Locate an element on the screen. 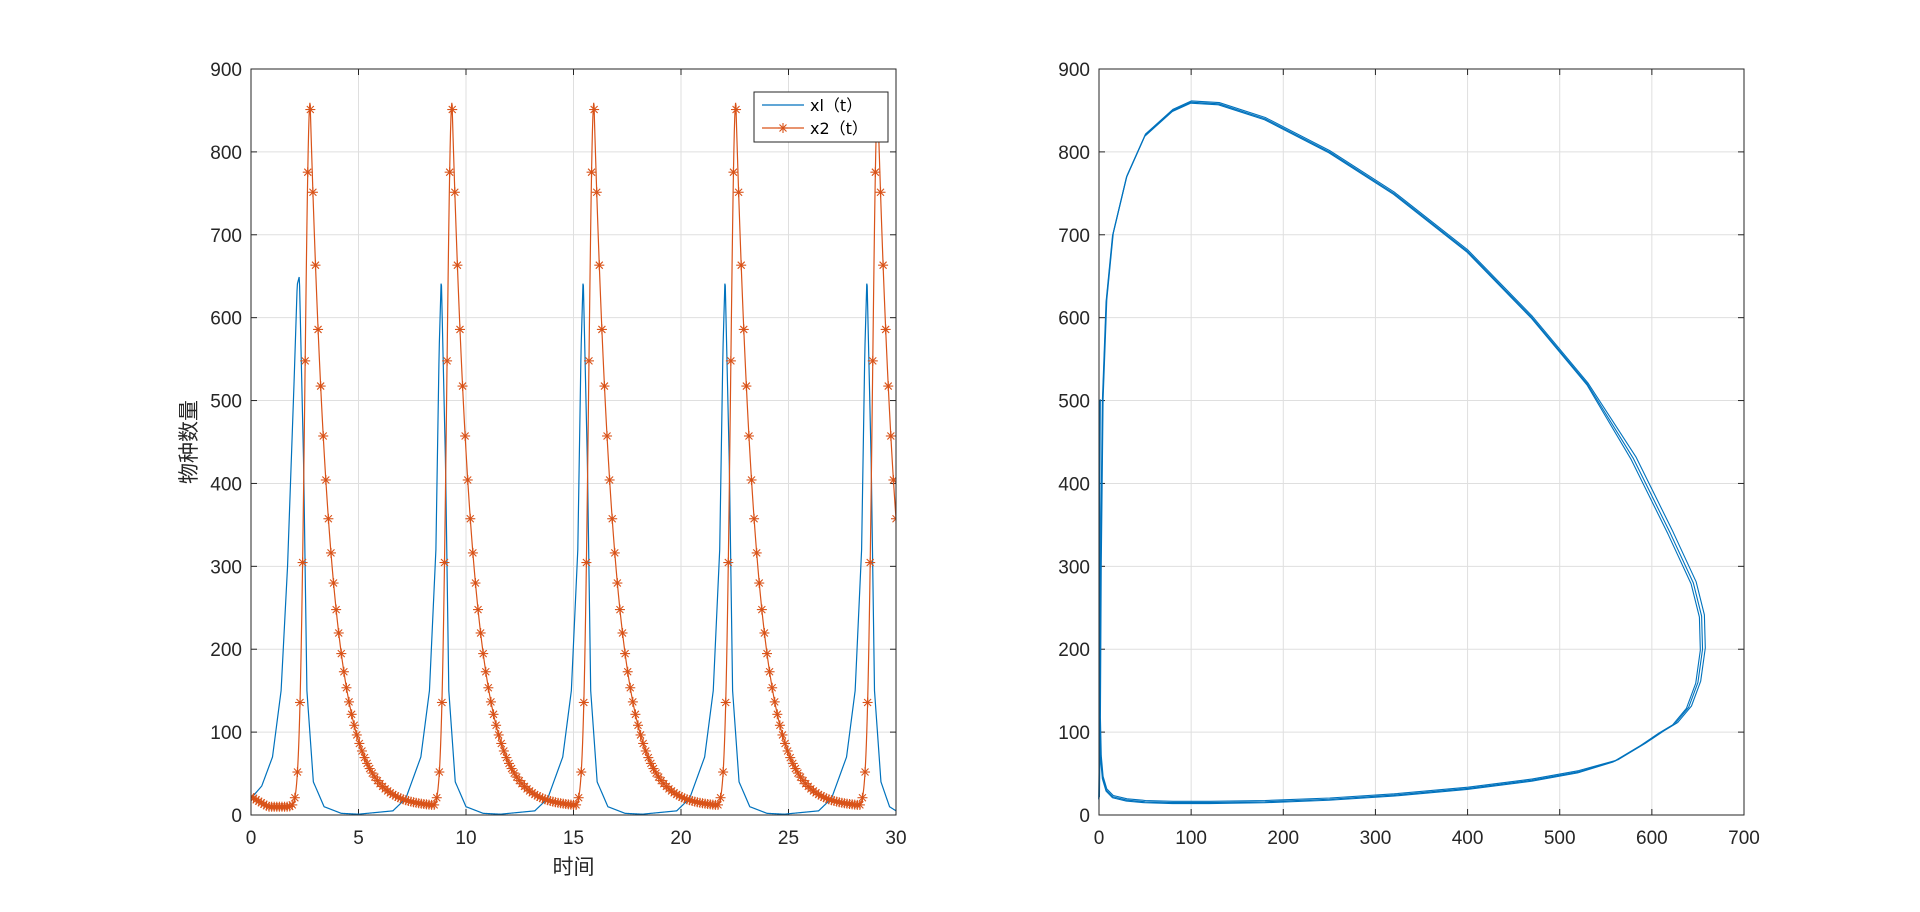  y-tick-label: 900 is located at coordinates (1074, 70).